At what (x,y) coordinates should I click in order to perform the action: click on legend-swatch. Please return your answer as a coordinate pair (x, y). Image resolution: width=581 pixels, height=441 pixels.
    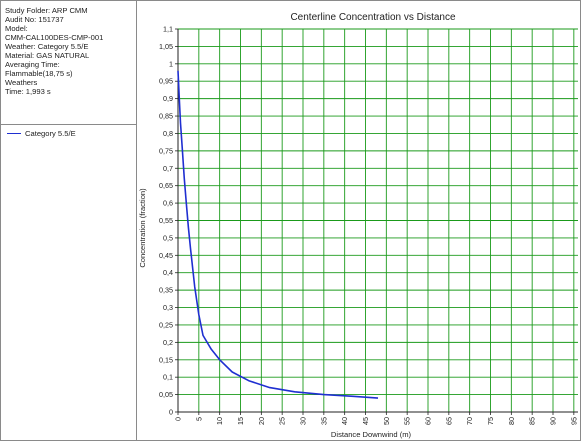
    Looking at the image, I should click on (14, 133).